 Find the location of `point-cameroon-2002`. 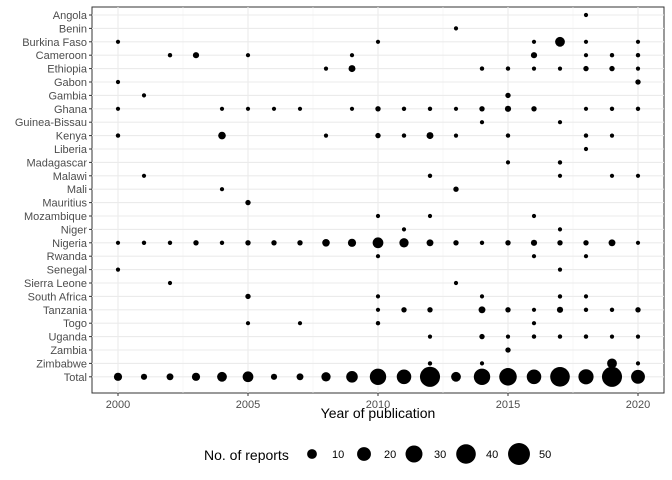

point-cameroon-2002 is located at coordinates (170, 55).